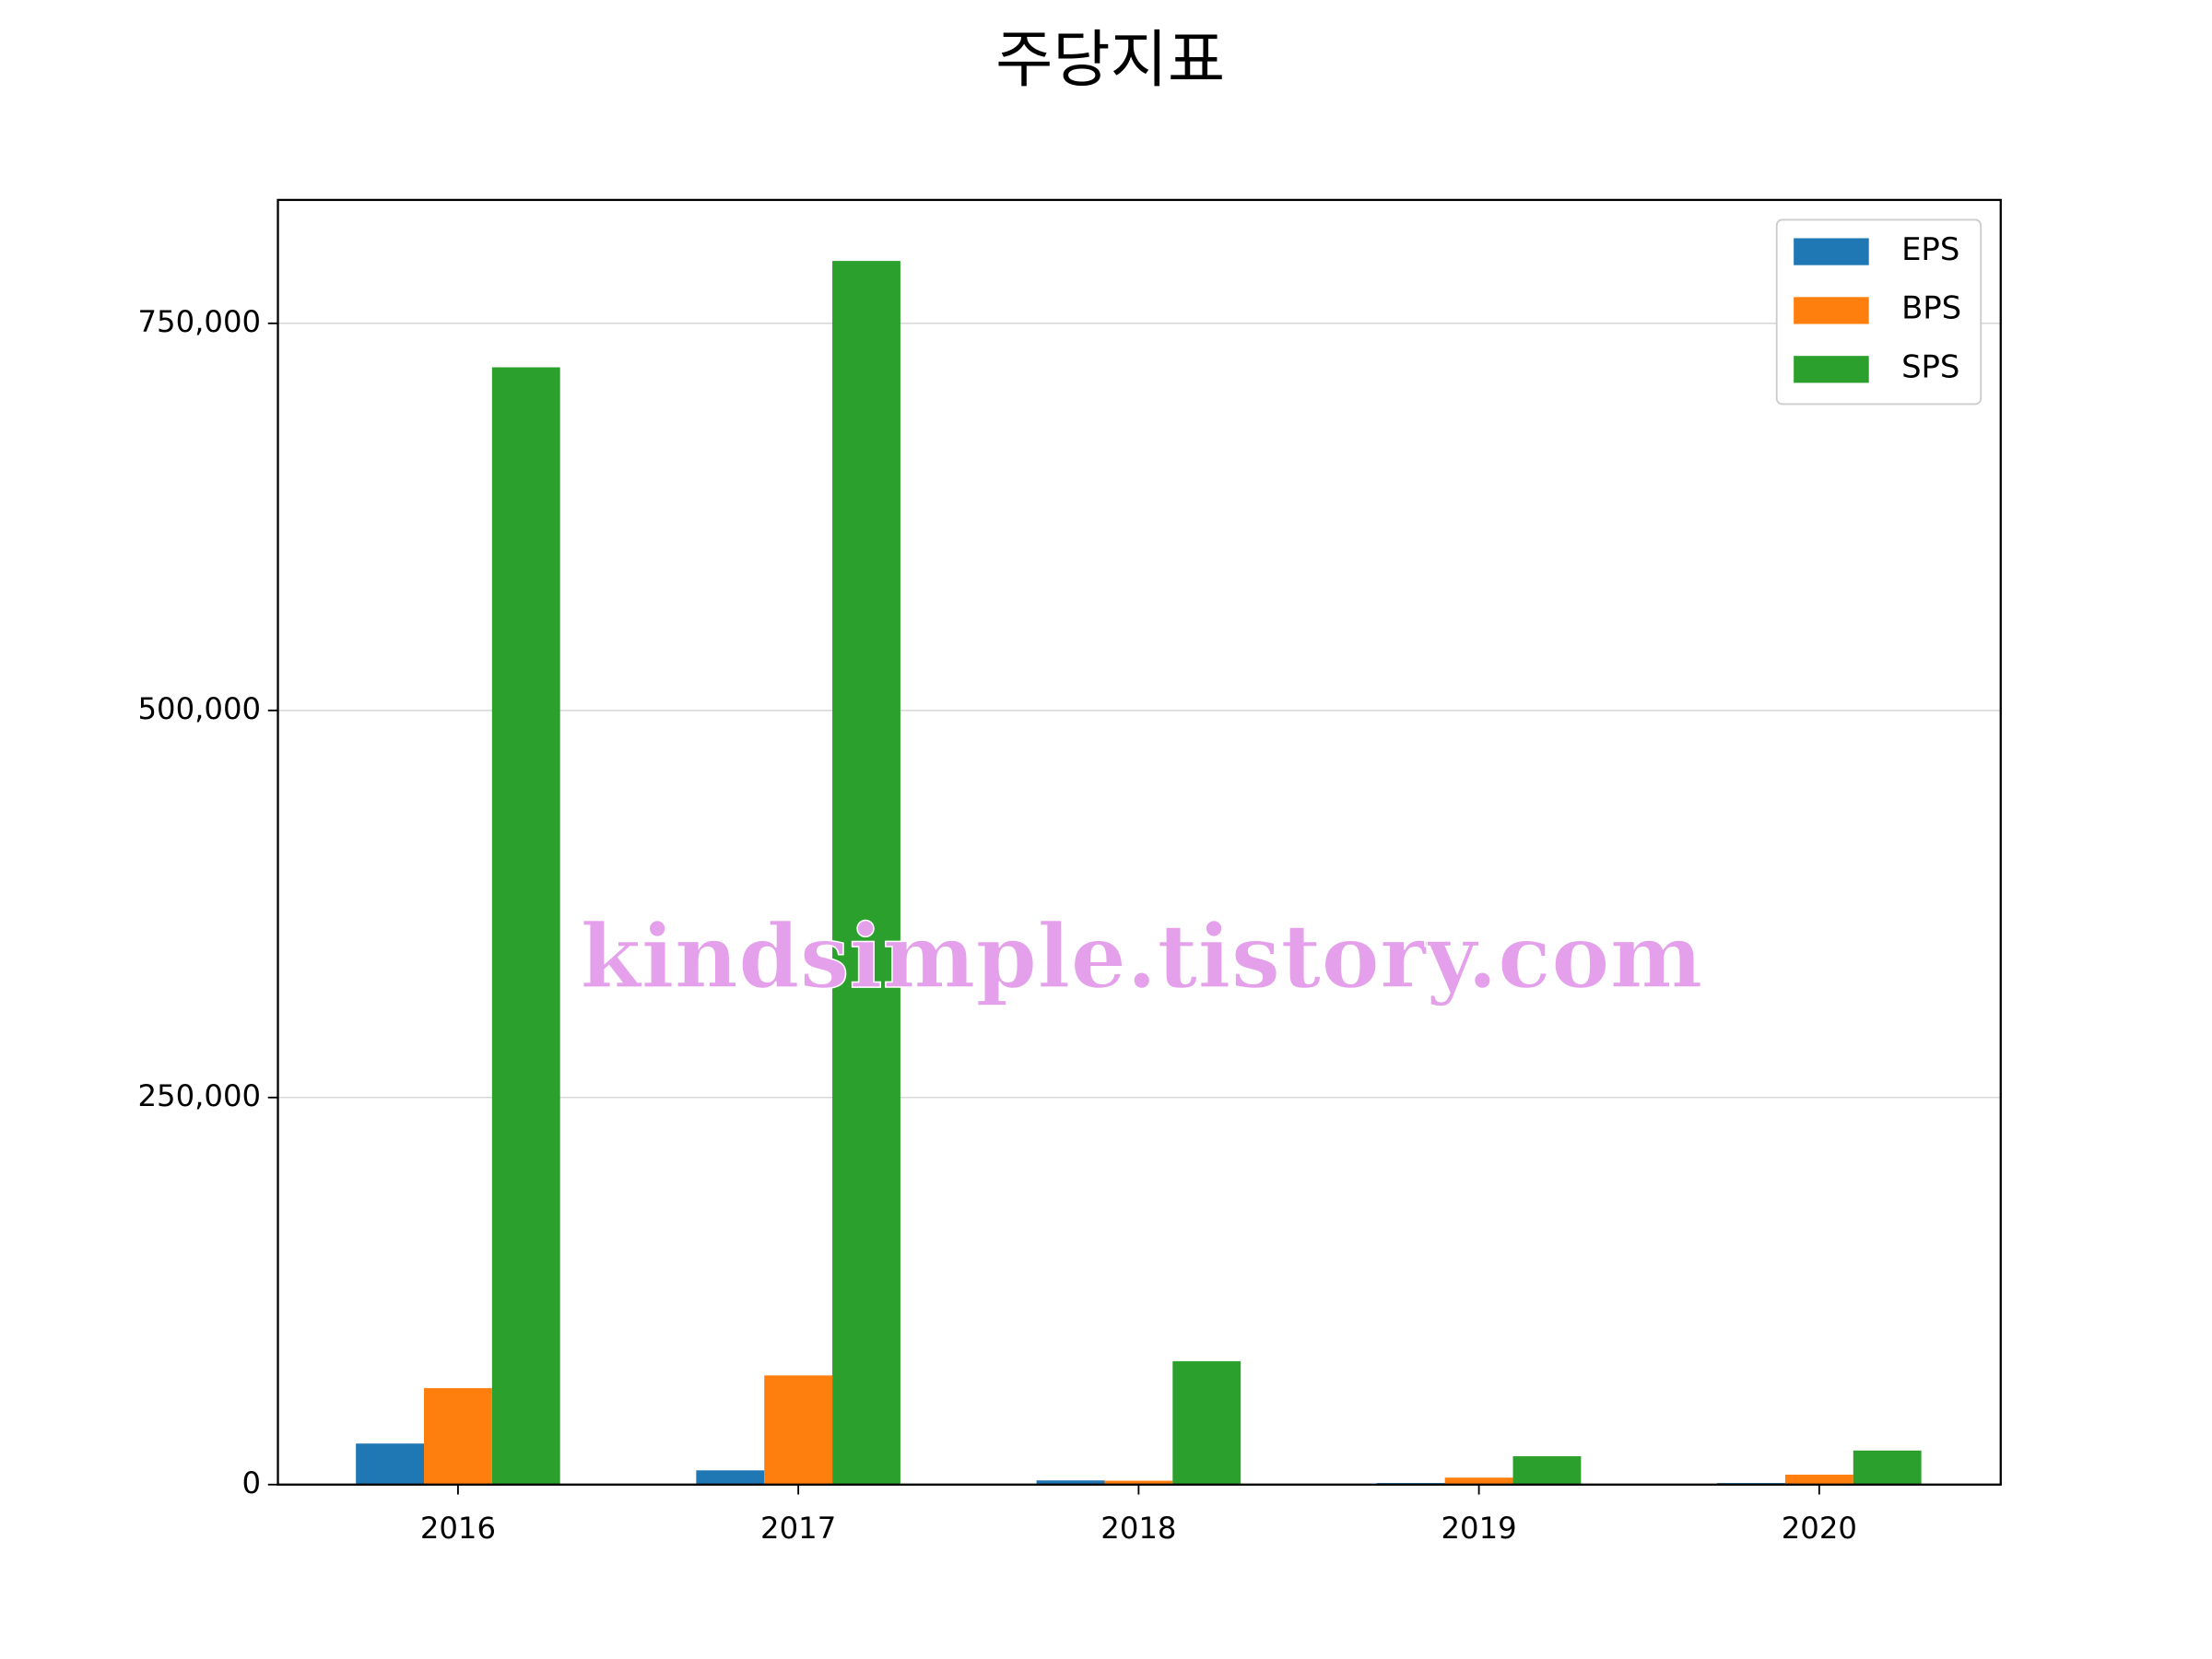 The image size is (2212, 1659). Describe the element at coordinates (1138, 1528) in the screenshot. I see `x-tick-label: 2018` at that location.